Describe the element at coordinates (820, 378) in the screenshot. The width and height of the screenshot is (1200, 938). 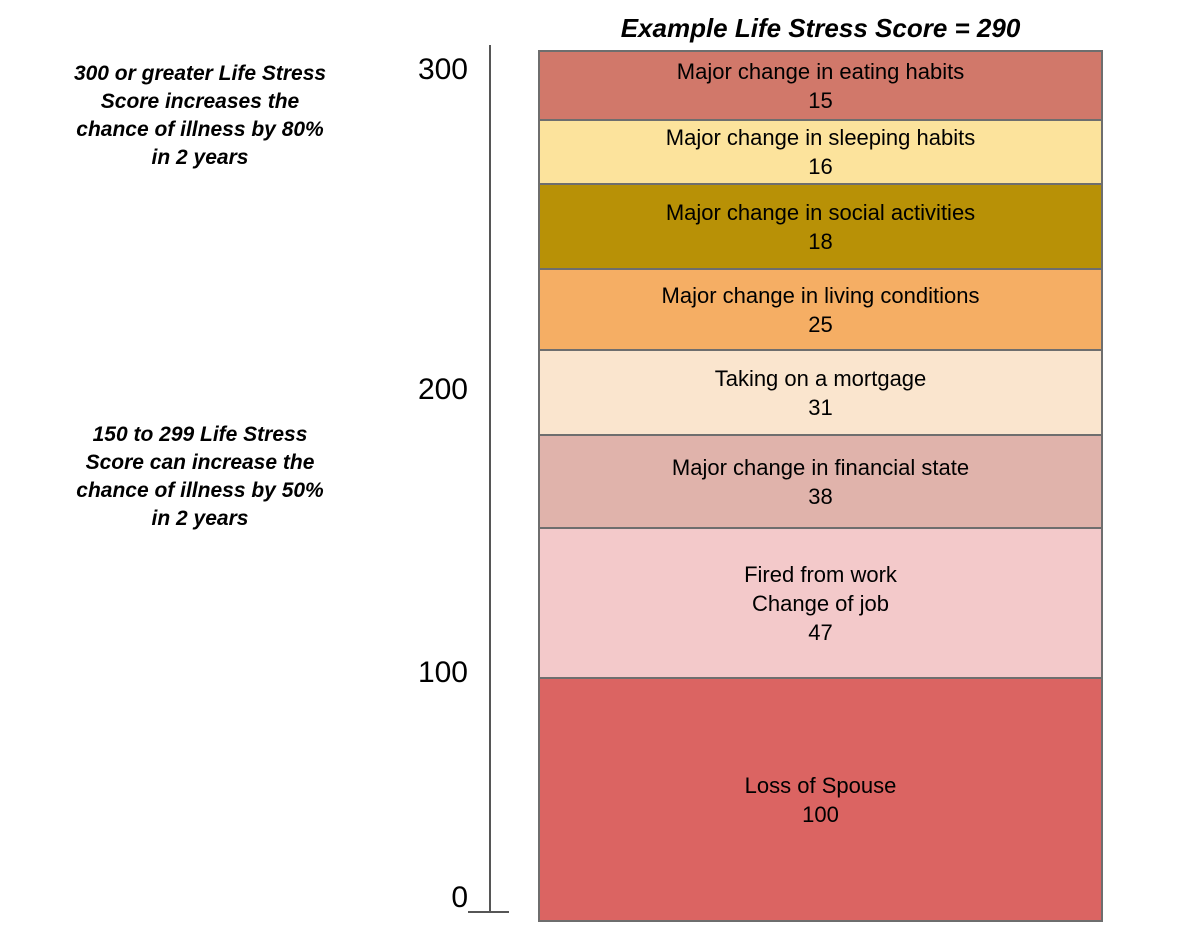
I see `segment-label: Taking on a mortgage` at that location.